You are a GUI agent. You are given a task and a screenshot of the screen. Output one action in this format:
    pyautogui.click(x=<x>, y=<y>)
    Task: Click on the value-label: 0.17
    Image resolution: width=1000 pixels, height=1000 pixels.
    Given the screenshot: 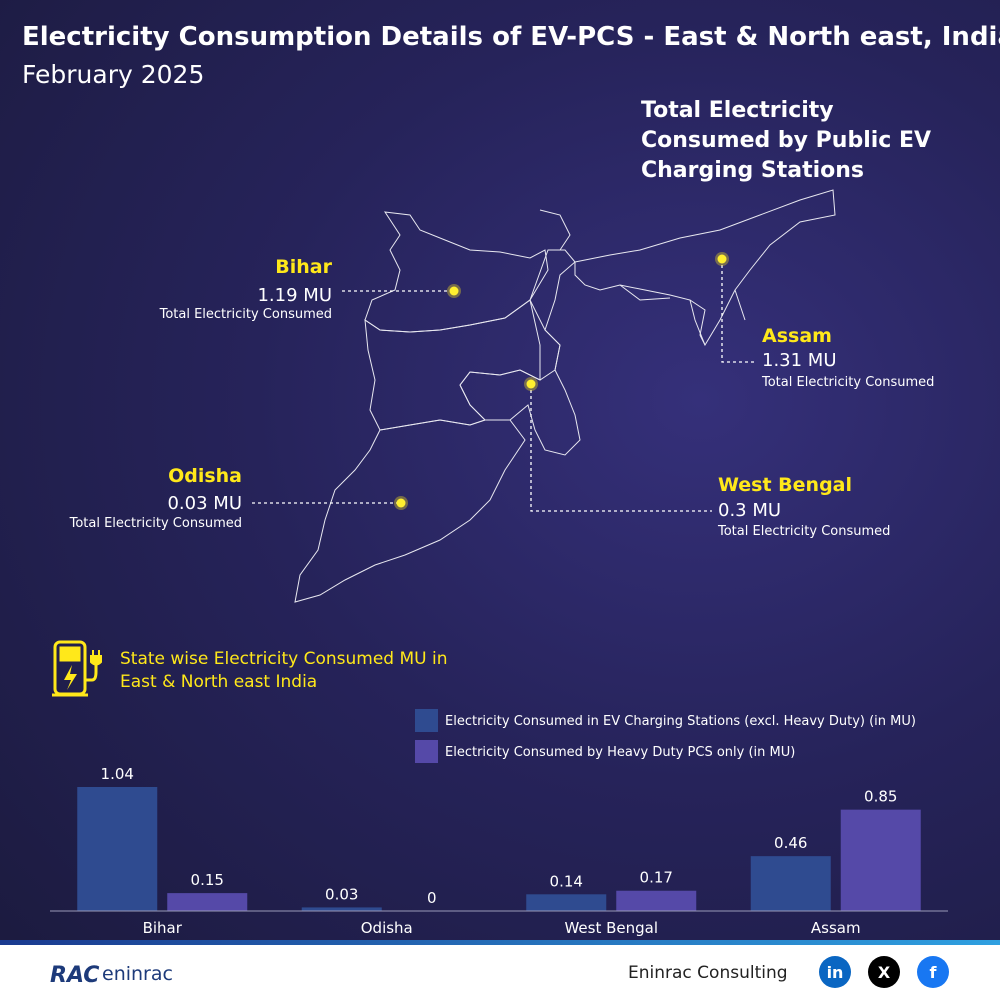 What is the action you would take?
    pyautogui.click(x=656, y=878)
    